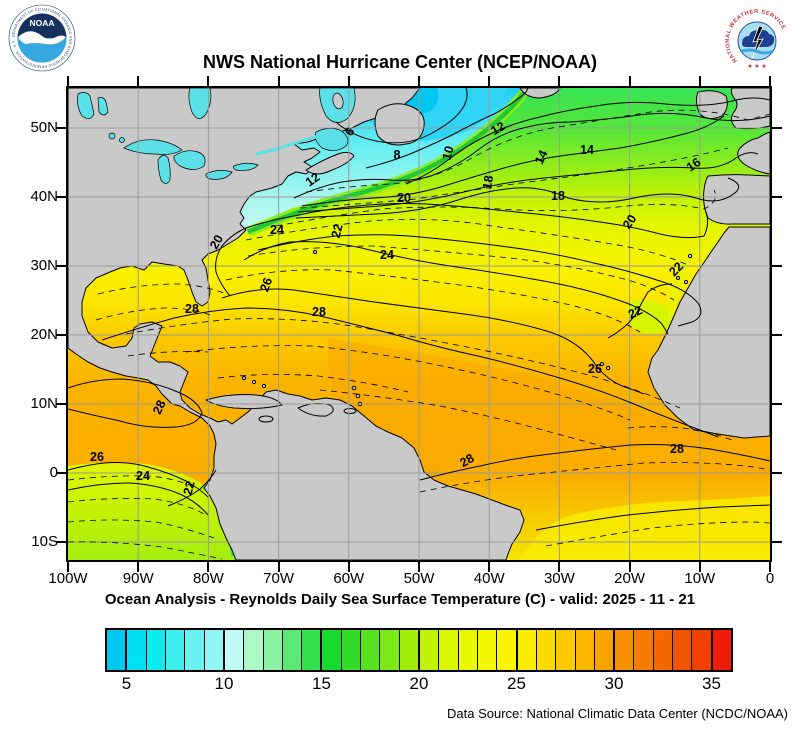  I want to click on lat-label: 40N, so click(44, 196).